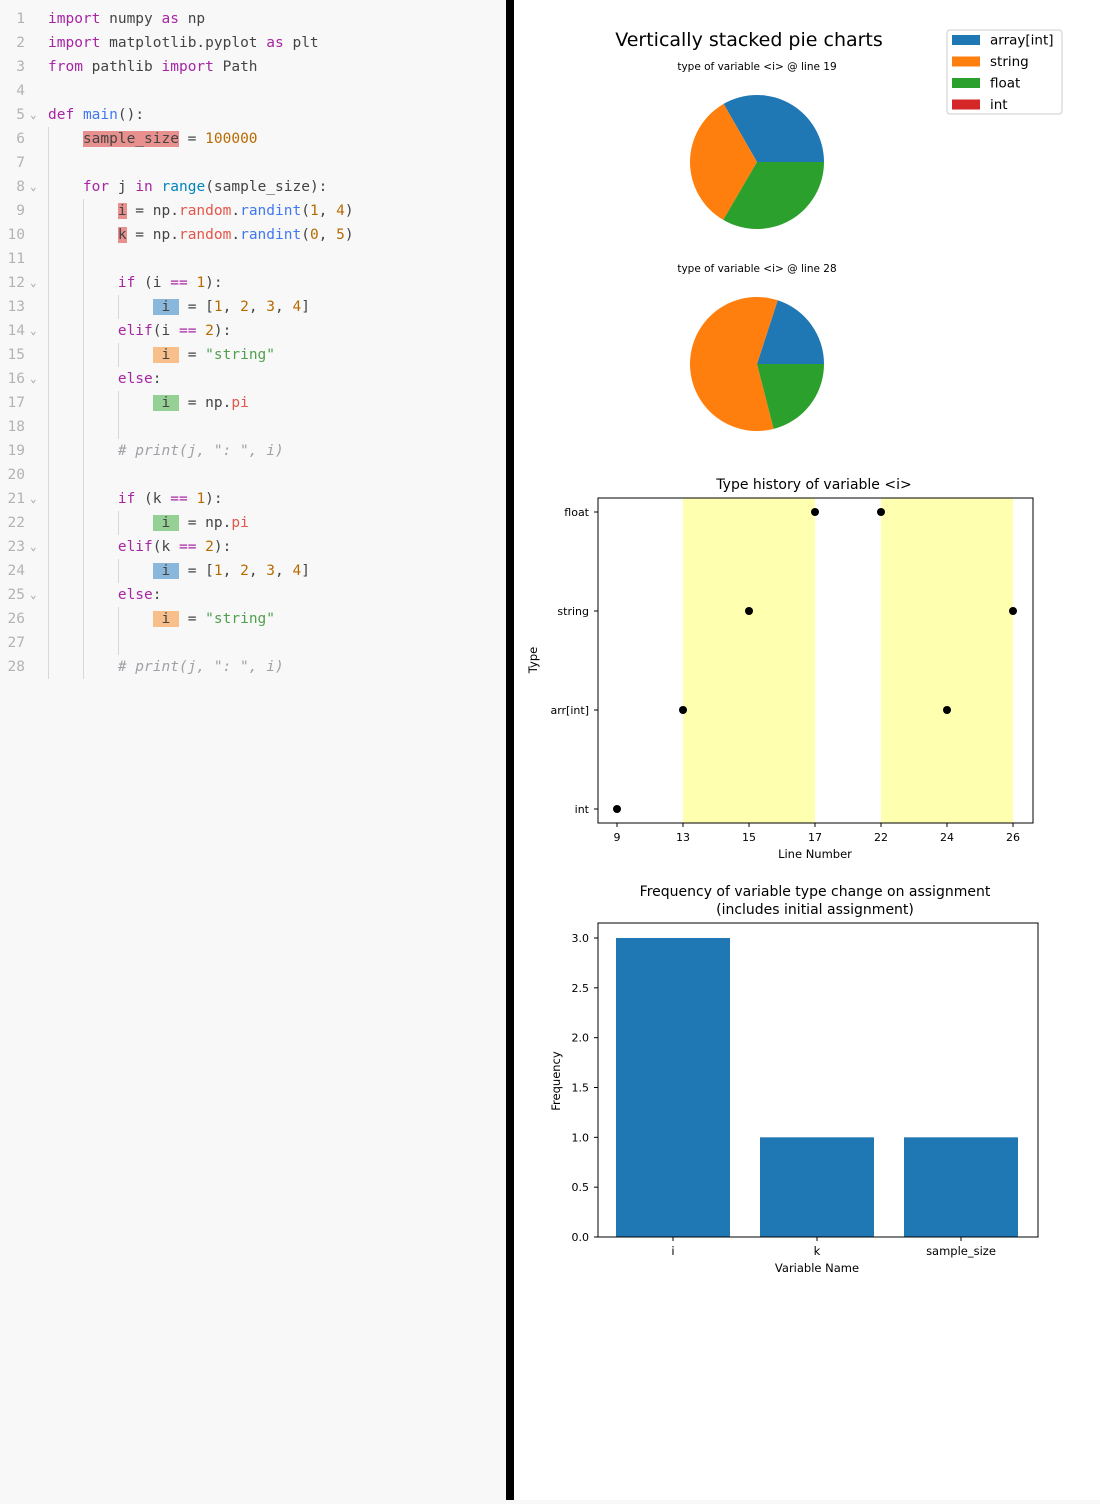 This screenshot has height=1504, width=1100. Describe the element at coordinates (16, 619) in the screenshot. I see `line-number: 26` at that location.